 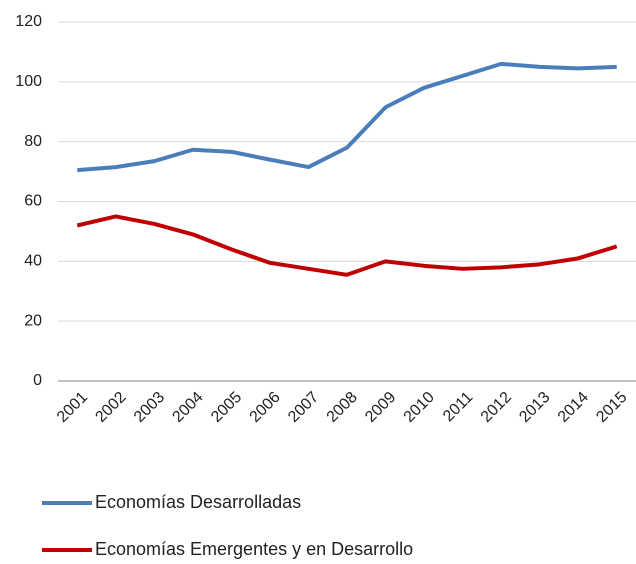 What do you see at coordinates (28, 81) in the screenshot?
I see `y-tick-label: 100` at bounding box center [28, 81].